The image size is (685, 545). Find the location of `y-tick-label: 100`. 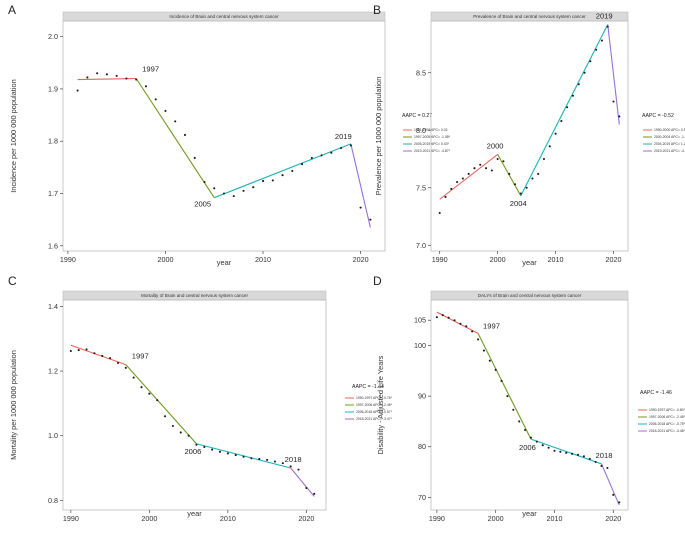

y-tick-label: 100 is located at coordinates (420, 345).